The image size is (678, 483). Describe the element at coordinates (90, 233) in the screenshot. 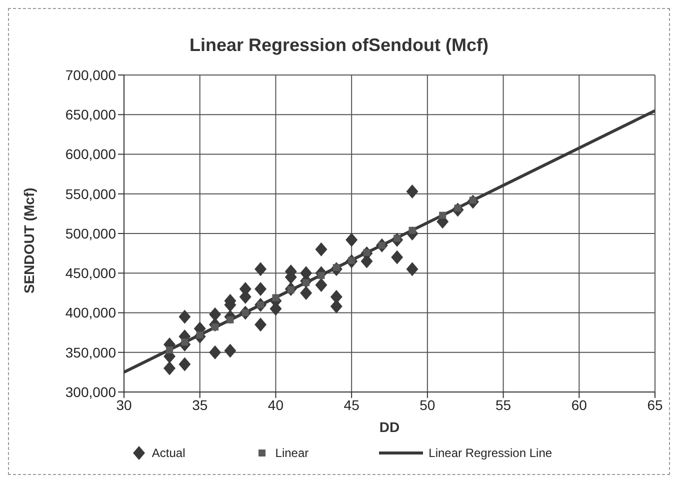

I see `y-tick-label: 500,000` at that location.